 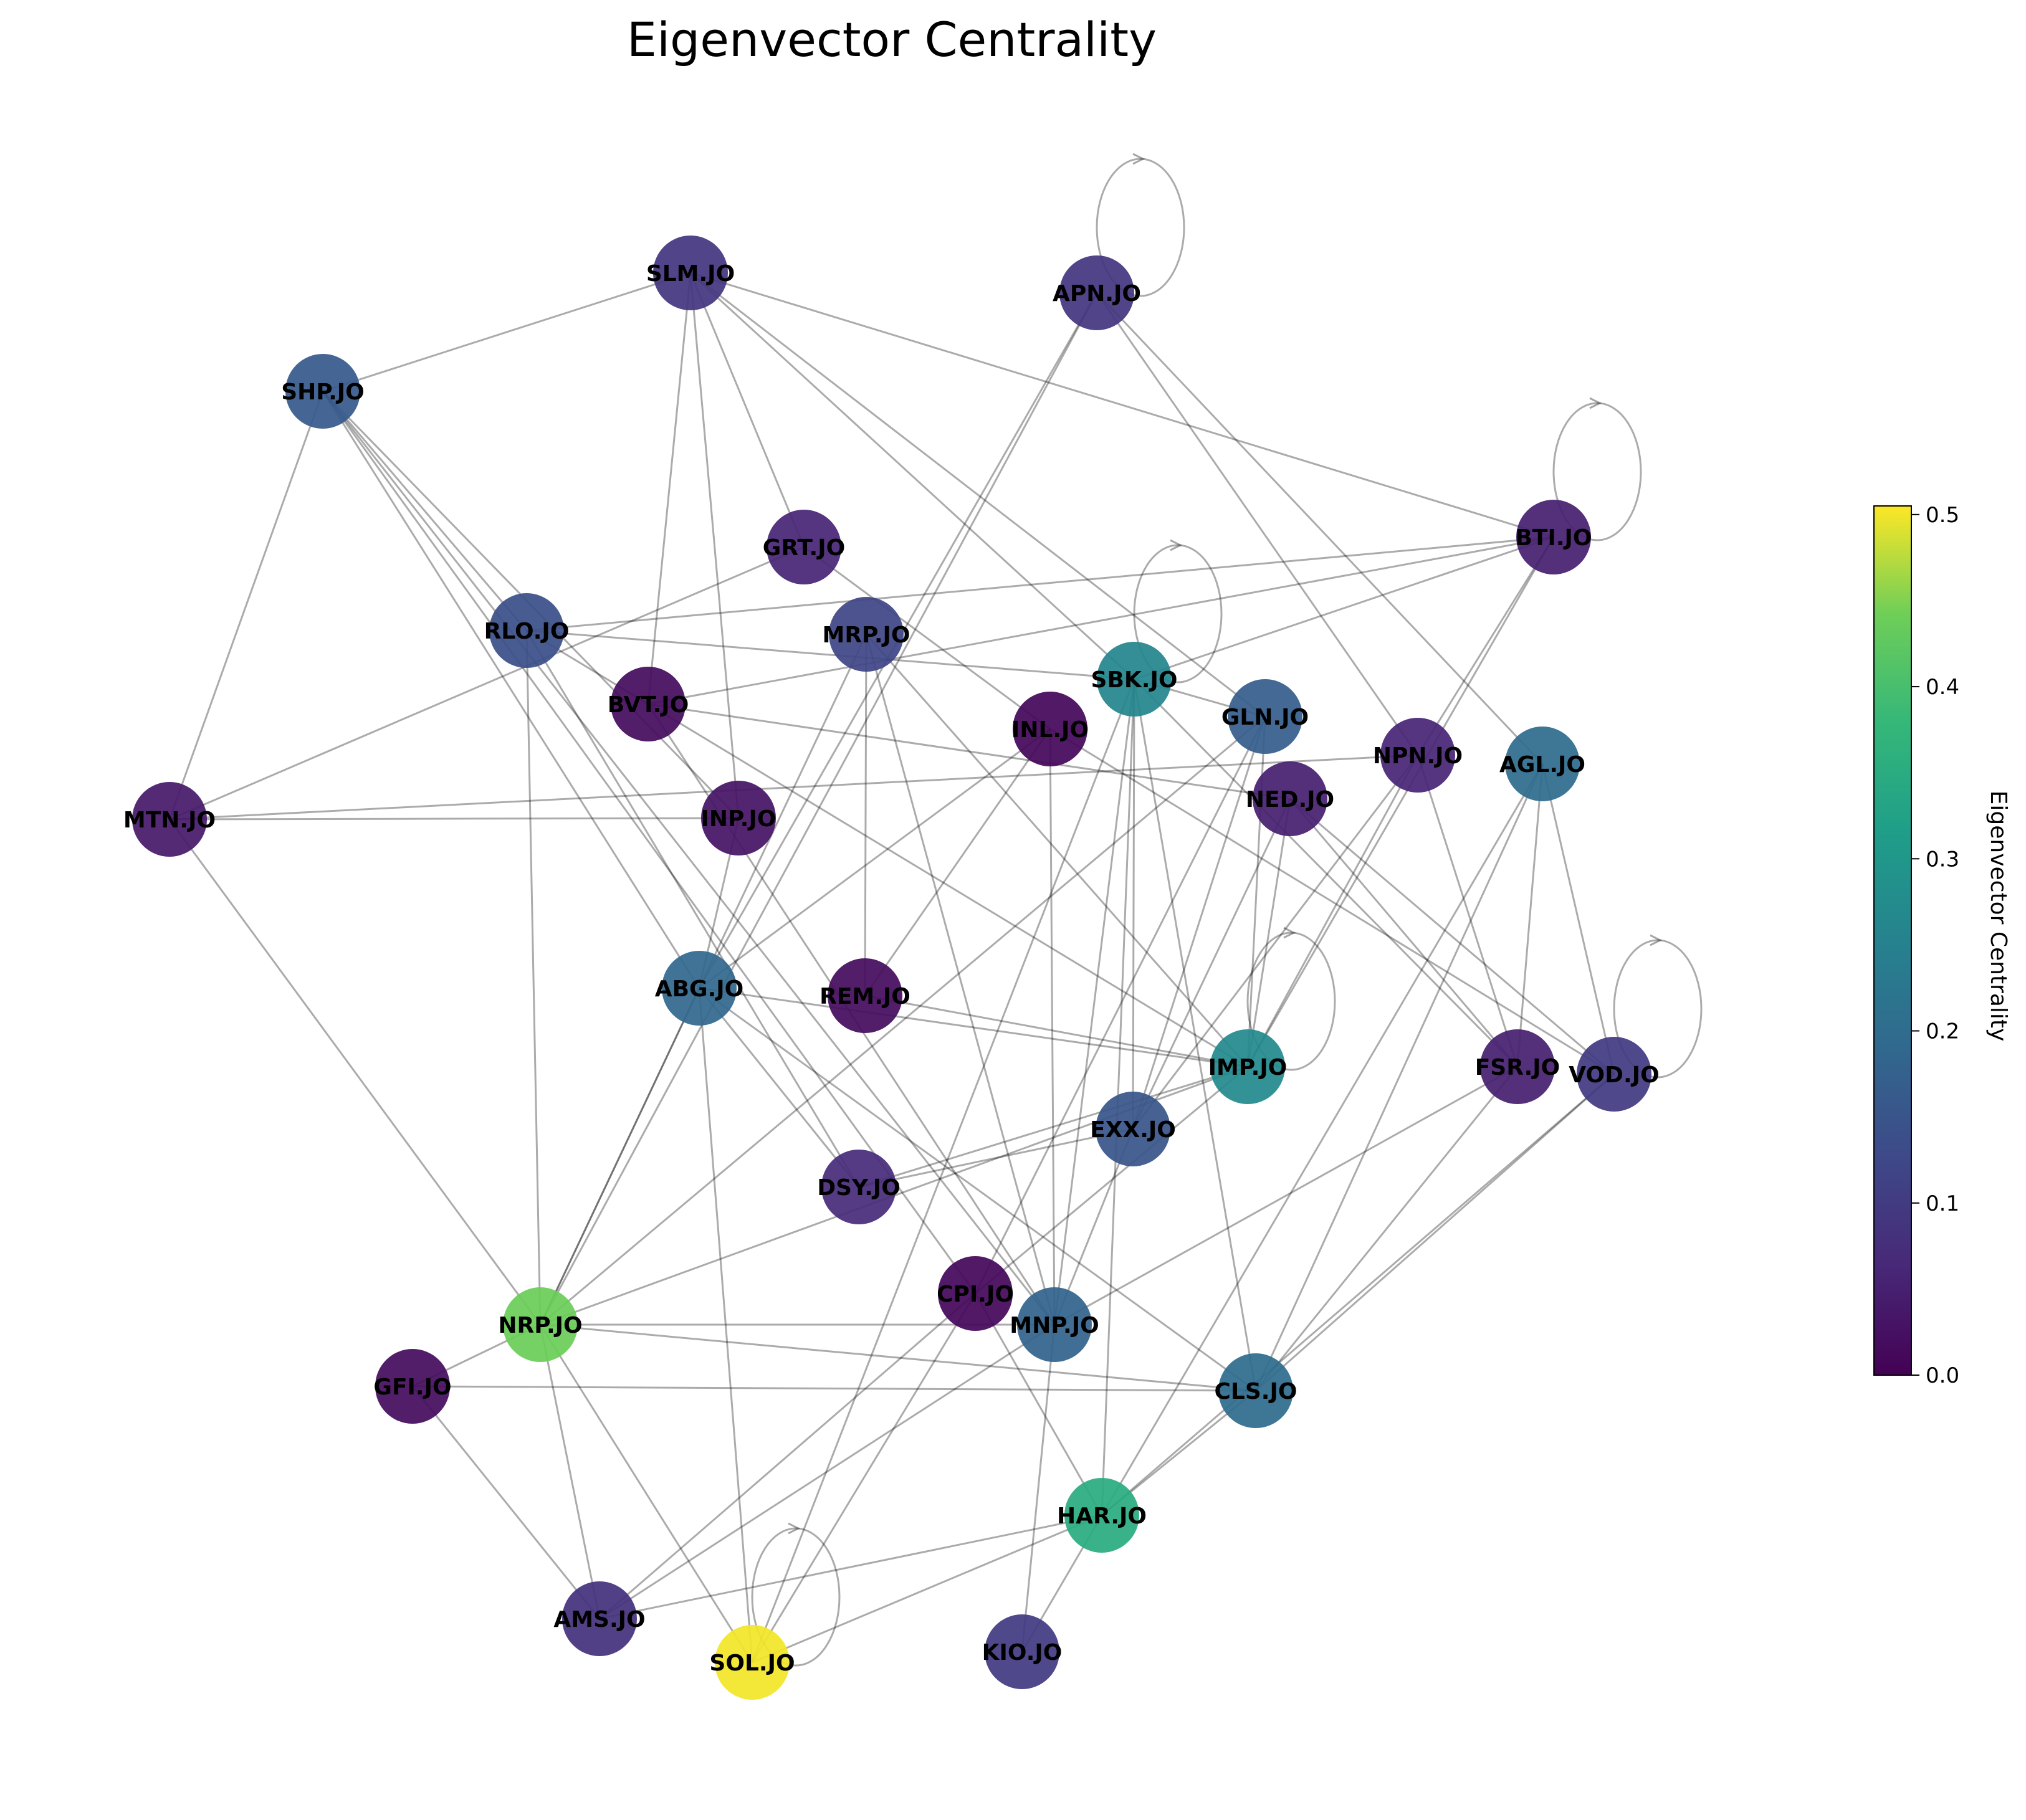 I want to click on node-label: CPI.JO, so click(x=975, y=1294).